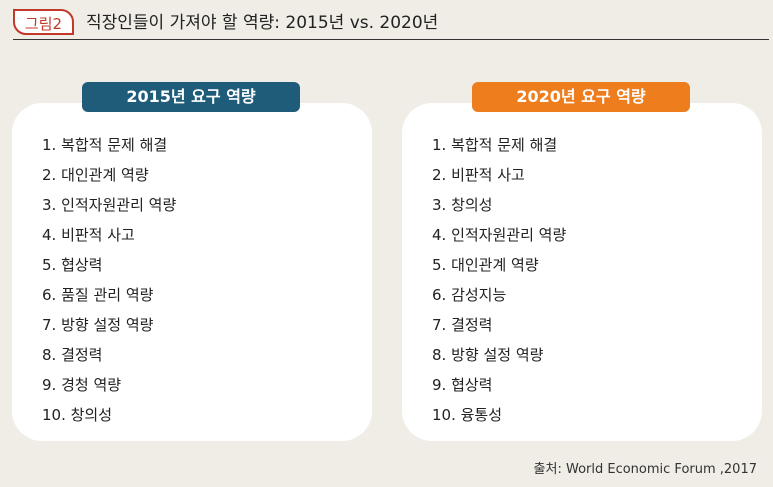 Image resolution: width=773 pixels, height=487 pixels. Describe the element at coordinates (77, 415) in the screenshot. I see `list-item: 10. 창의성` at that location.